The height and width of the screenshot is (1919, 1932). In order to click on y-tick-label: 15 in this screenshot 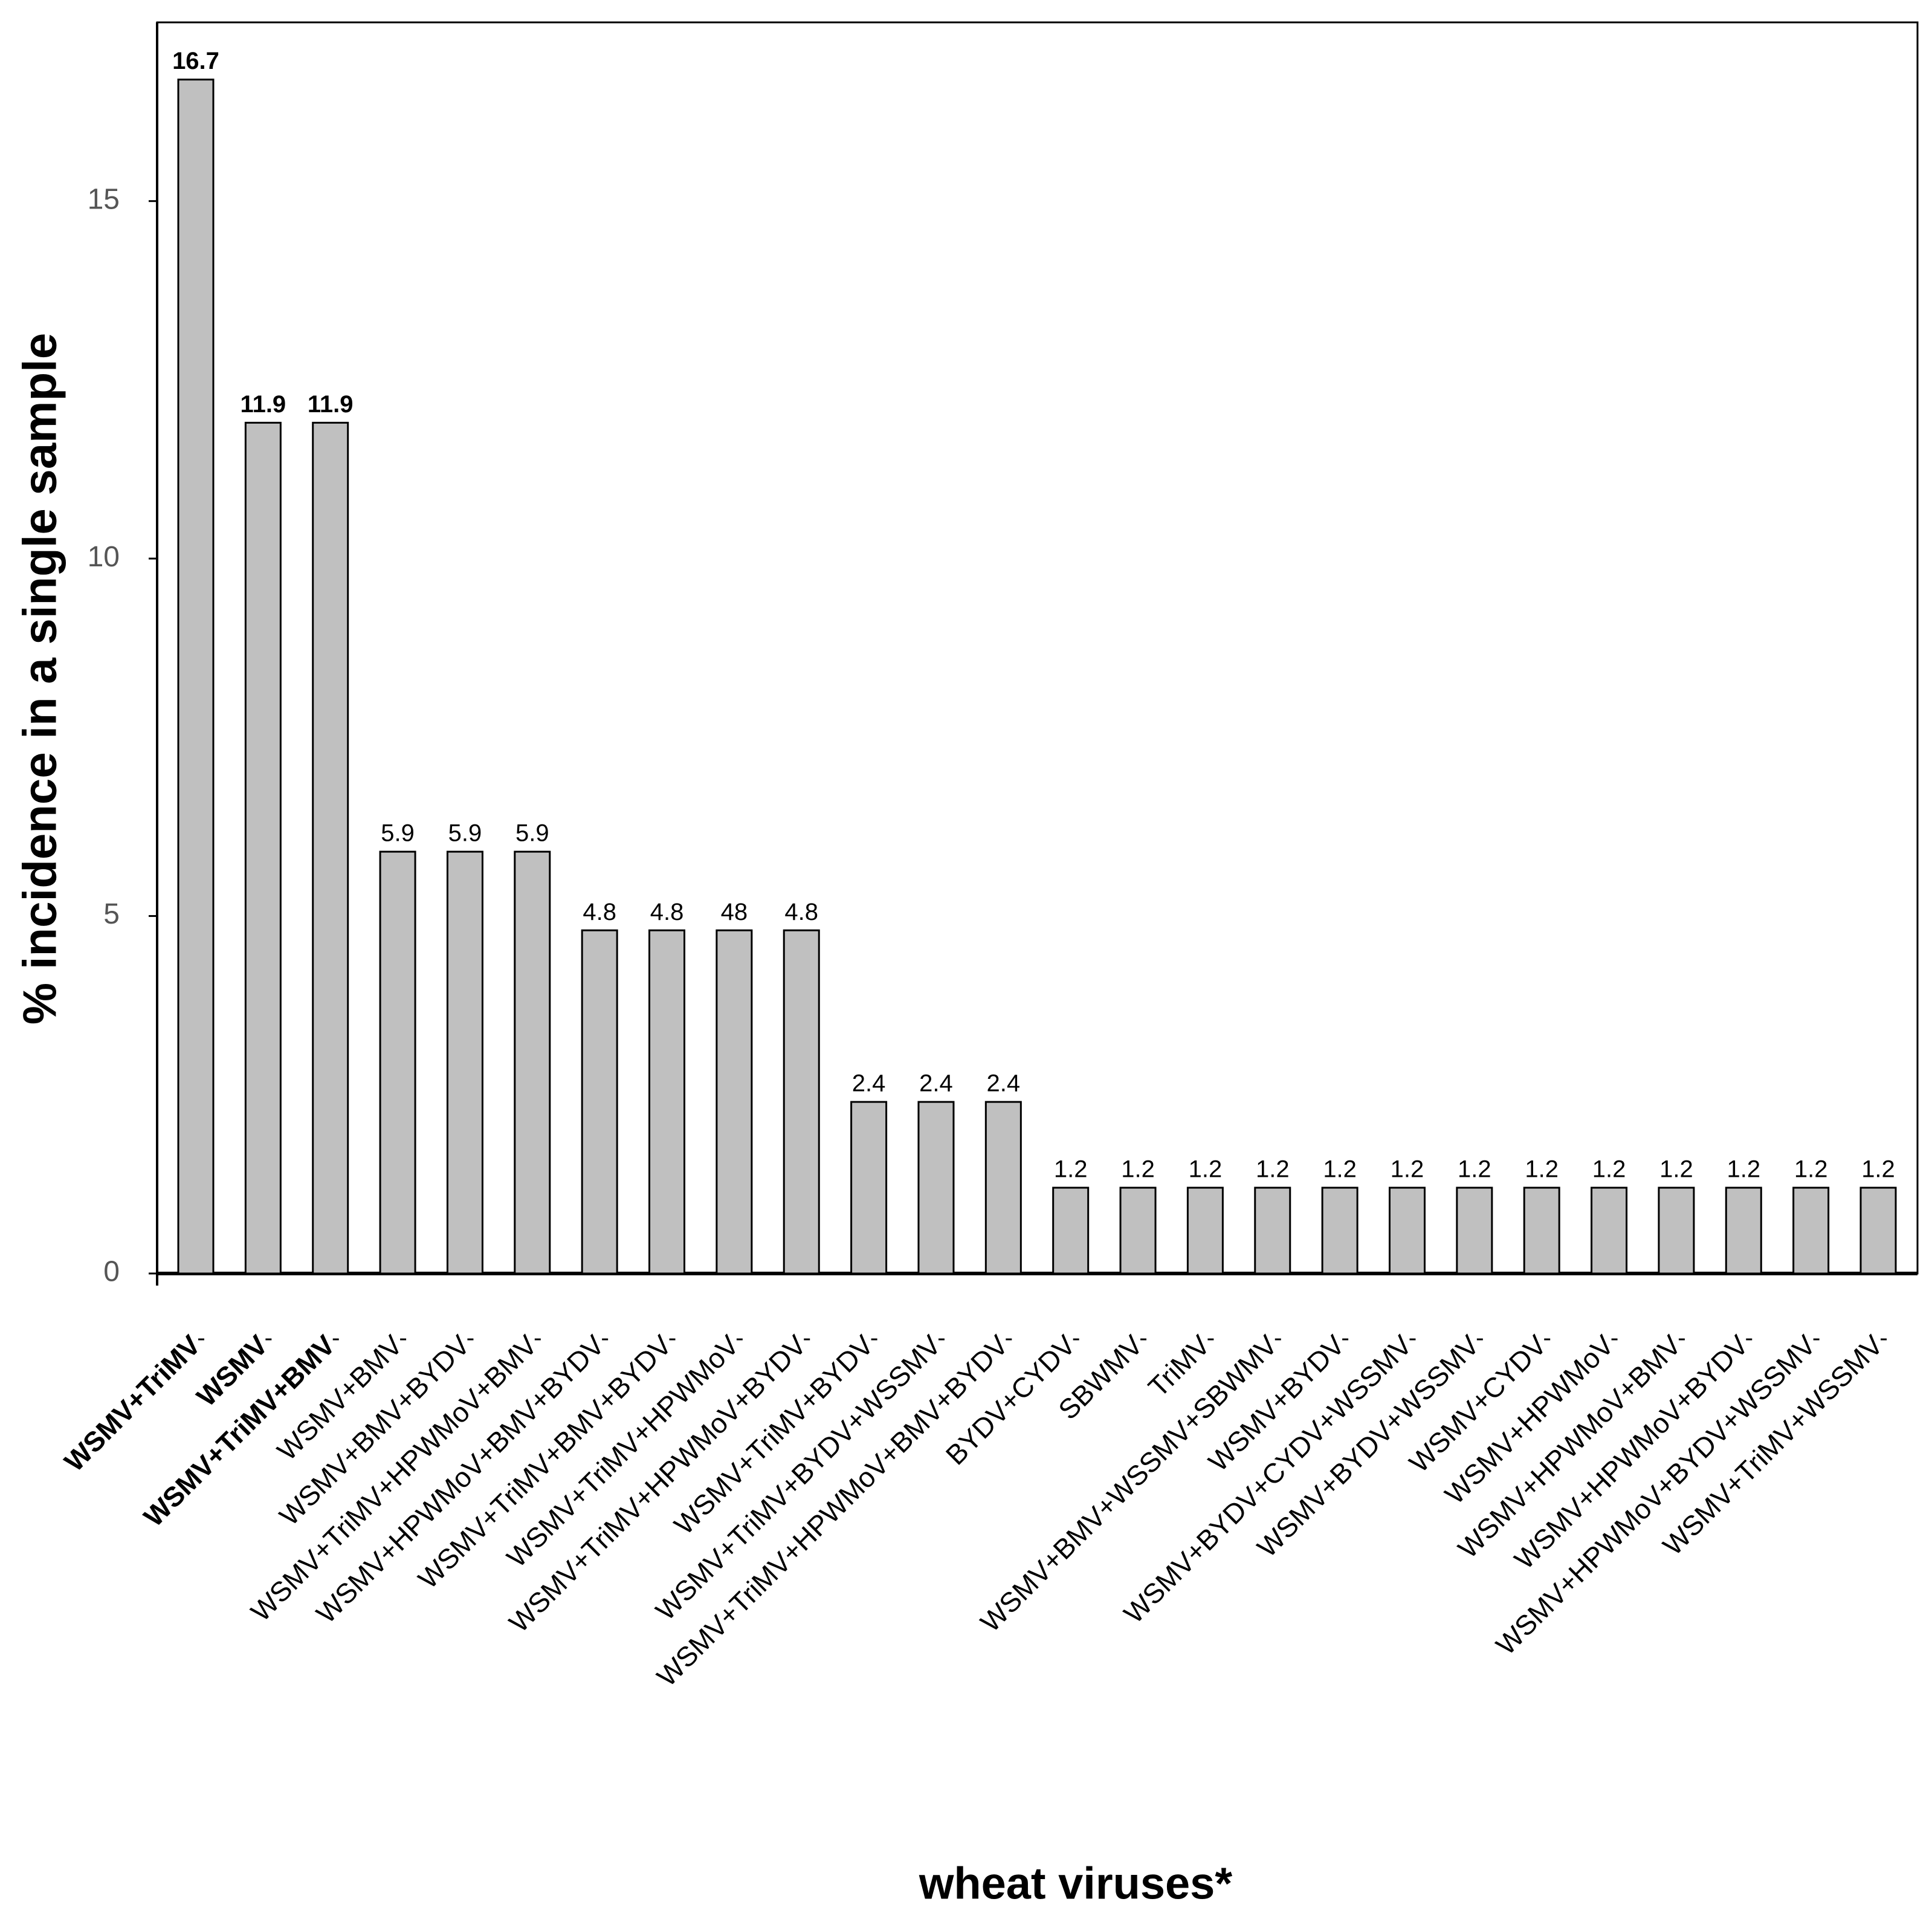, I will do `click(104, 199)`.